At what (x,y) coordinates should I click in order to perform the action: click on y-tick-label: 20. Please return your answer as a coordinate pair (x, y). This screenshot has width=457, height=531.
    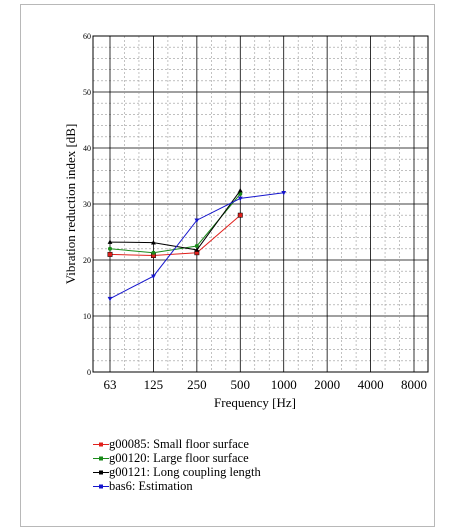
    Looking at the image, I should click on (87, 260).